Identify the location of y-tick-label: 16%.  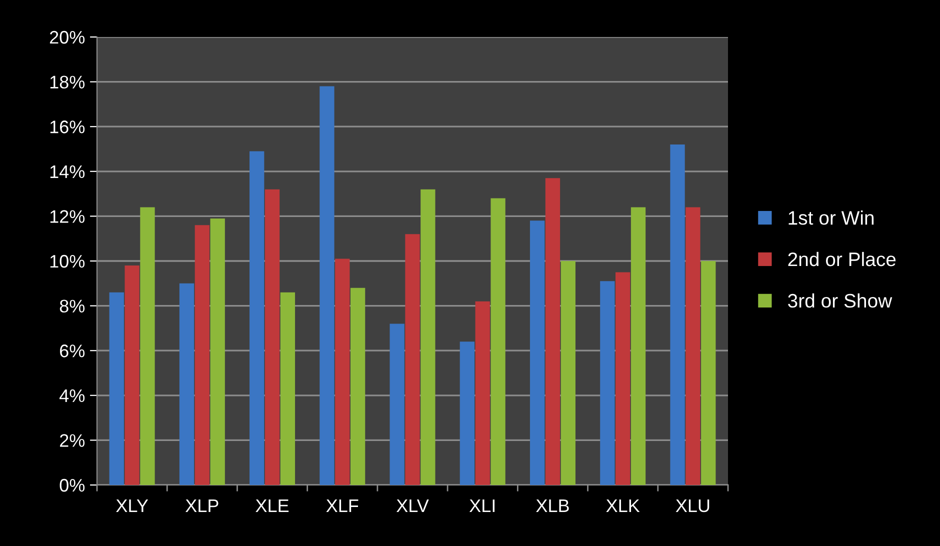
(67, 127).